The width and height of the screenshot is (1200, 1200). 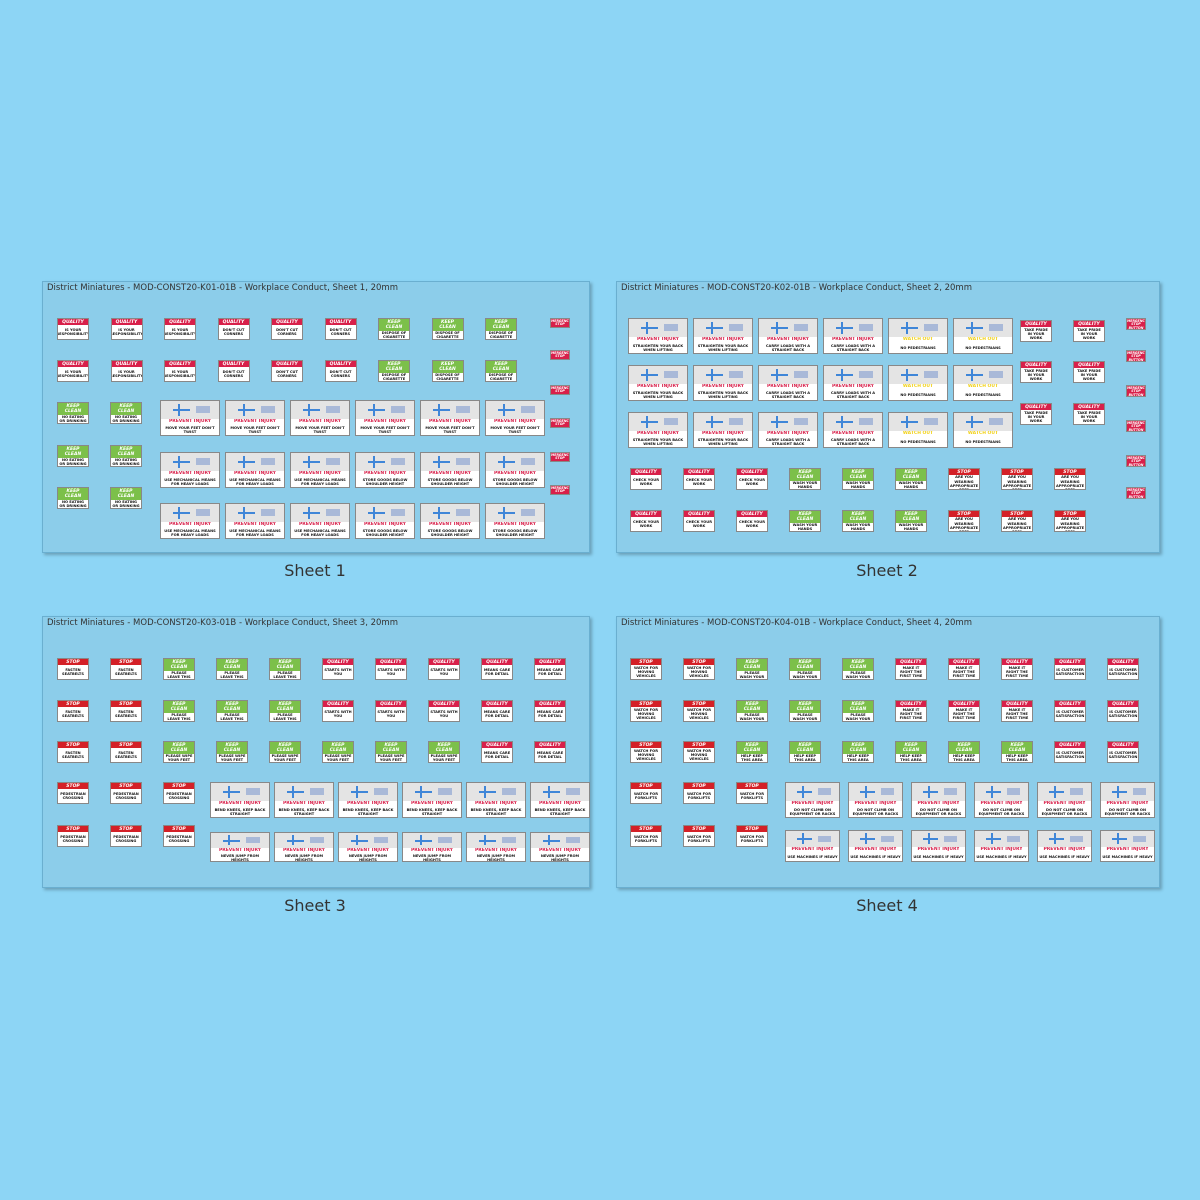 What do you see at coordinates (723, 395) in the screenshot?
I see `sign-body: STRAIGHTEN YOUR BACK WHEN LIFTING` at bounding box center [723, 395].